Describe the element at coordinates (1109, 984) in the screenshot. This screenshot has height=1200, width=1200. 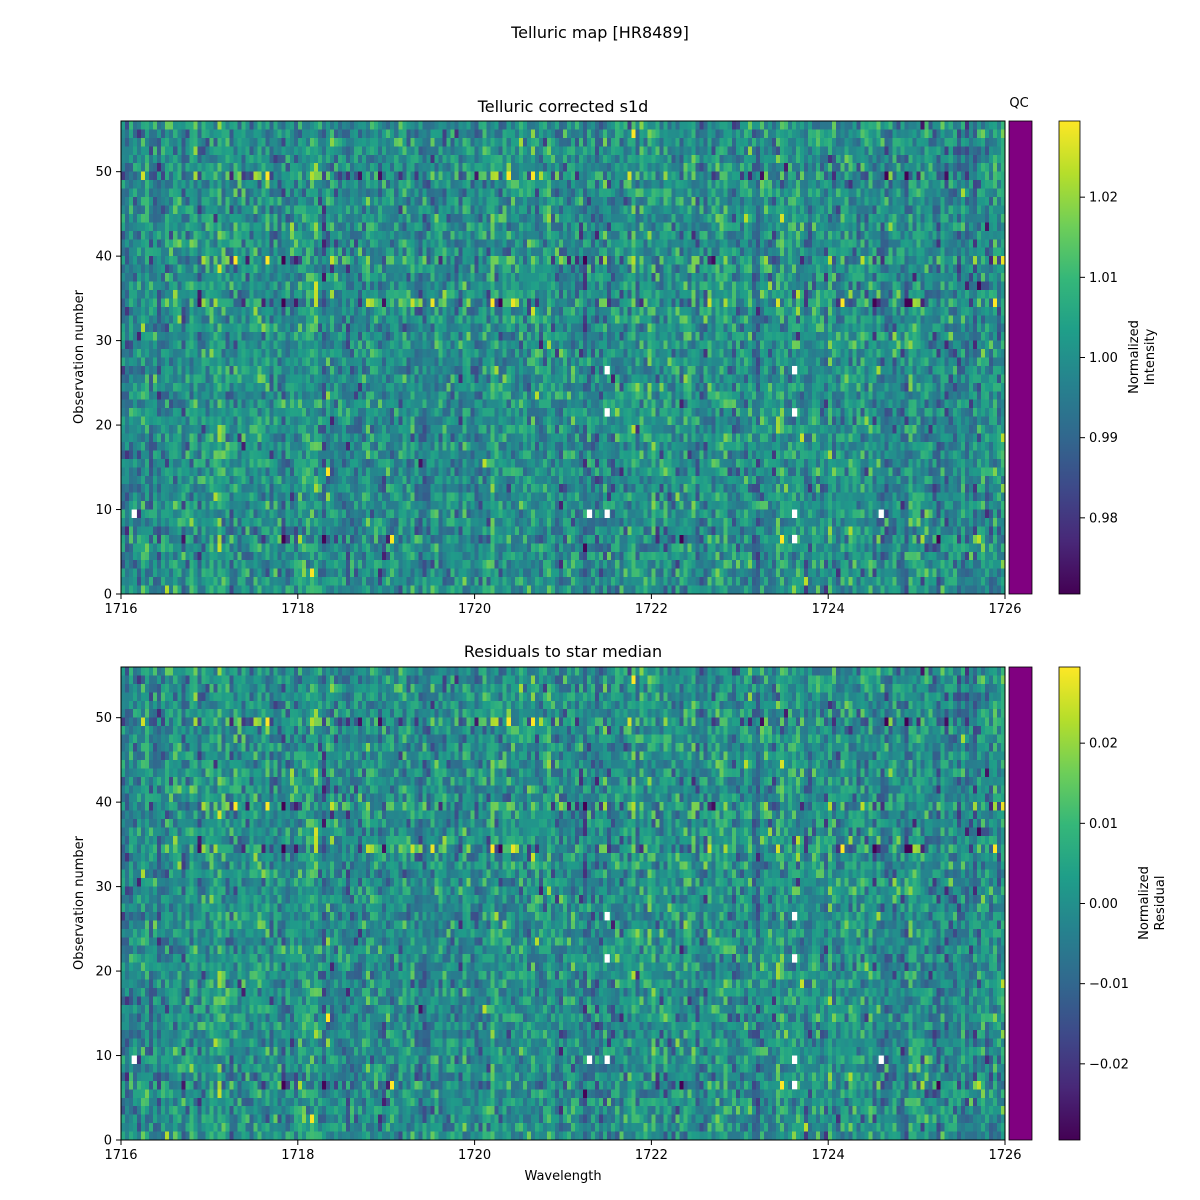
I see `colorbar-tick-label: −0.01` at that location.